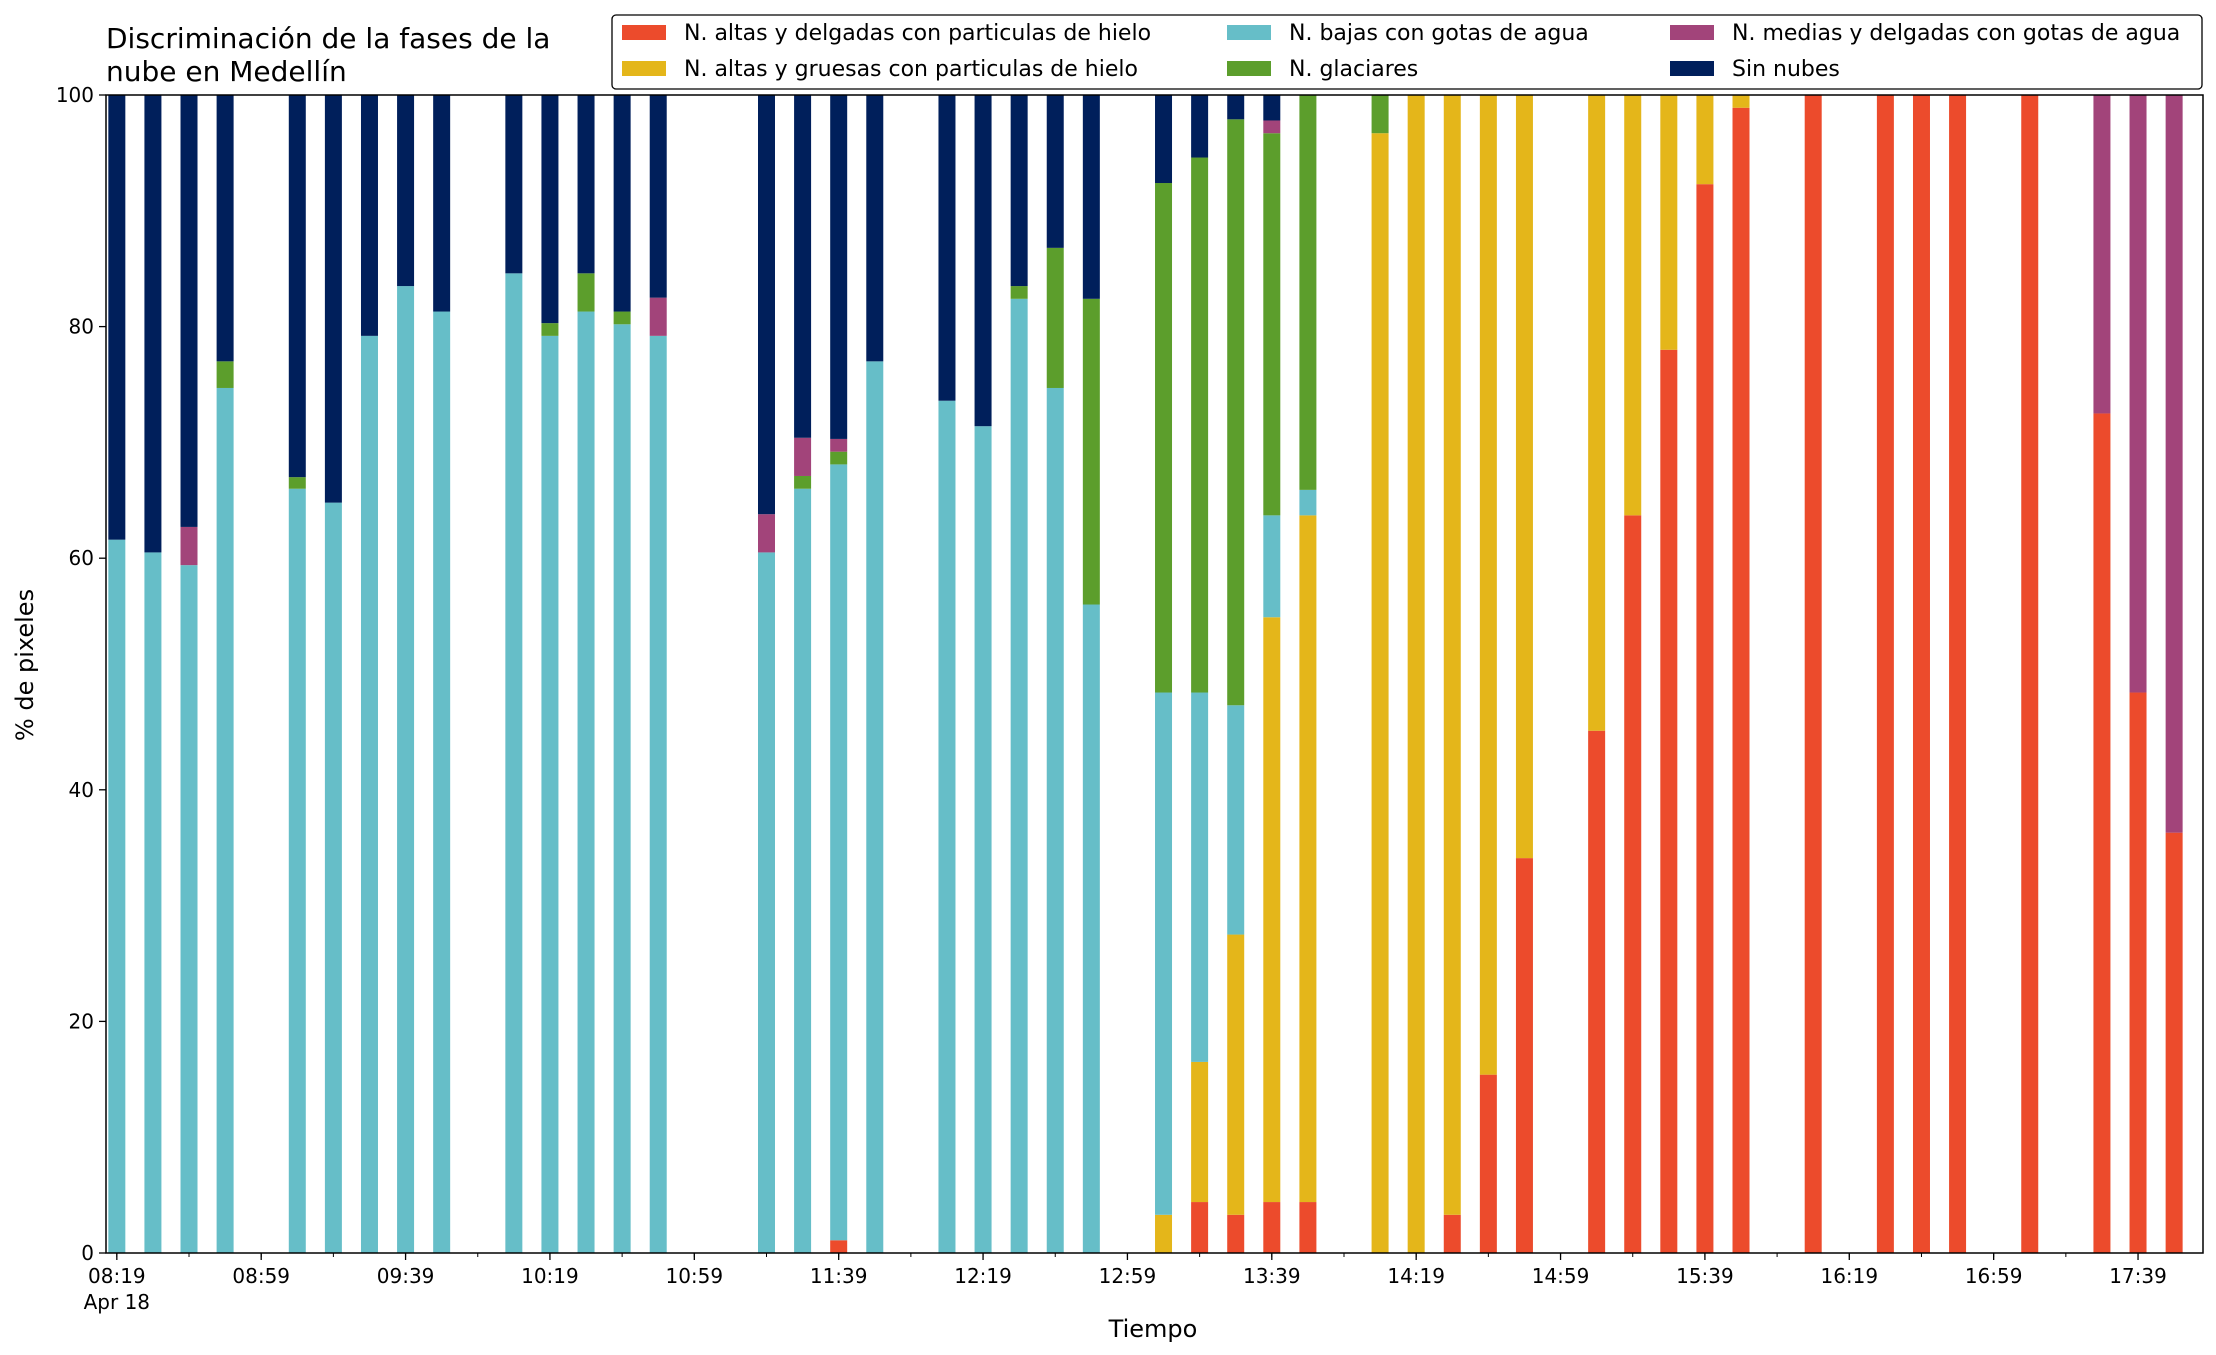 The height and width of the screenshot is (1355, 2216). Describe the element at coordinates (1561, 1276) in the screenshot. I see `x-tick-label-10: 14:59` at that location.